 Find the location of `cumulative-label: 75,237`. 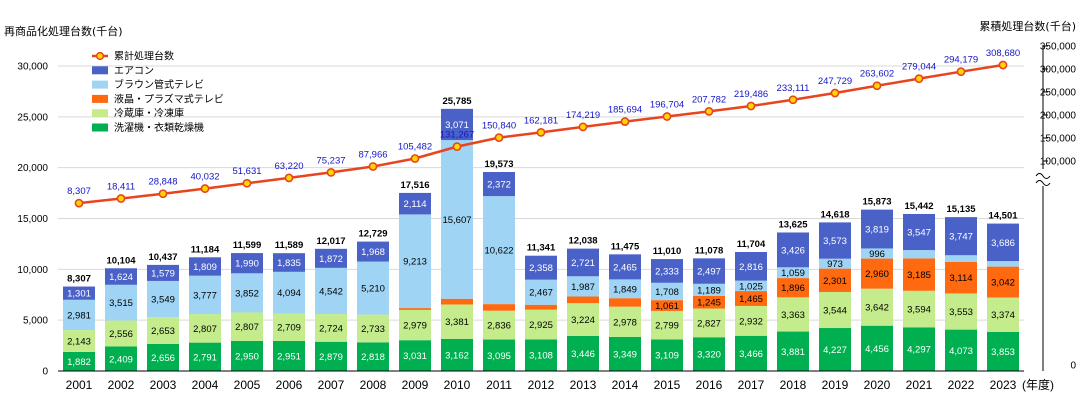

cumulative-label: 75,237 is located at coordinates (330, 160).